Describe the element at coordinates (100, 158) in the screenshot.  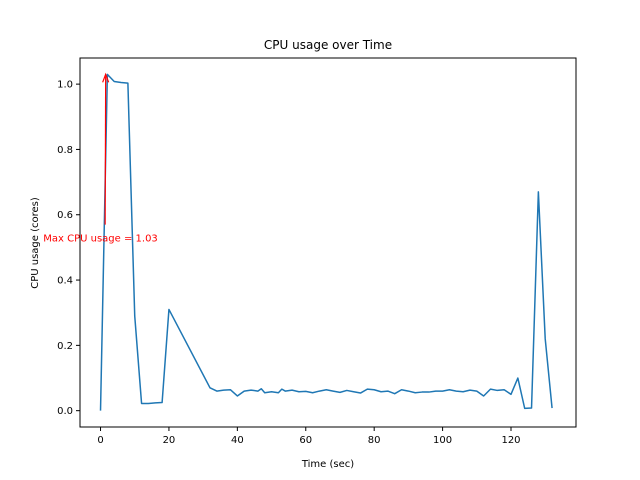
I see `annotation-layer: Max CPU usage = 1.03` at that location.